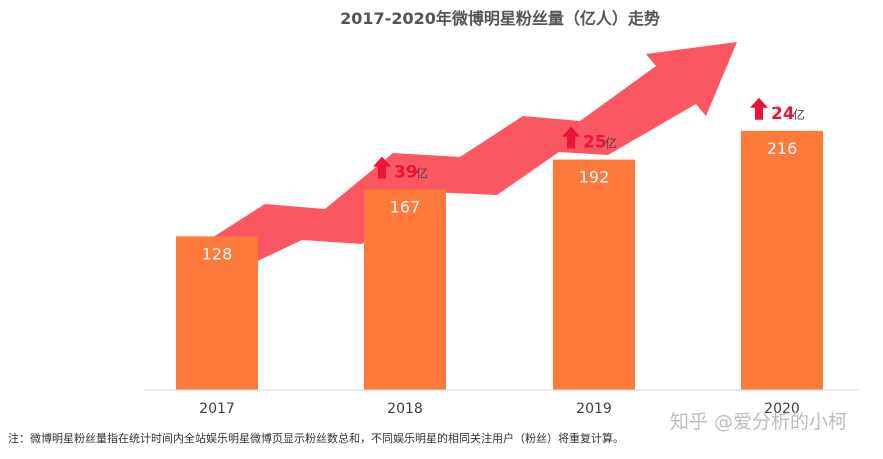  I want to click on x-tick-label-2017: 2017, so click(217, 409).